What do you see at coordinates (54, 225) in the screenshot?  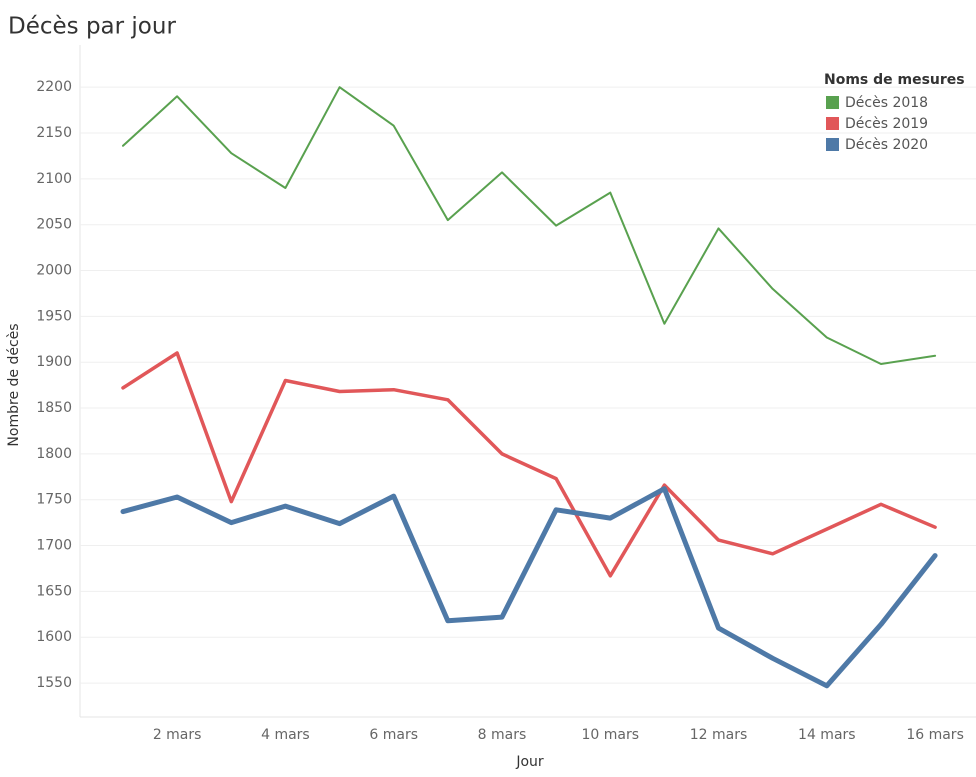 I see `y-tick-label: 2050` at bounding box center [54, 225].